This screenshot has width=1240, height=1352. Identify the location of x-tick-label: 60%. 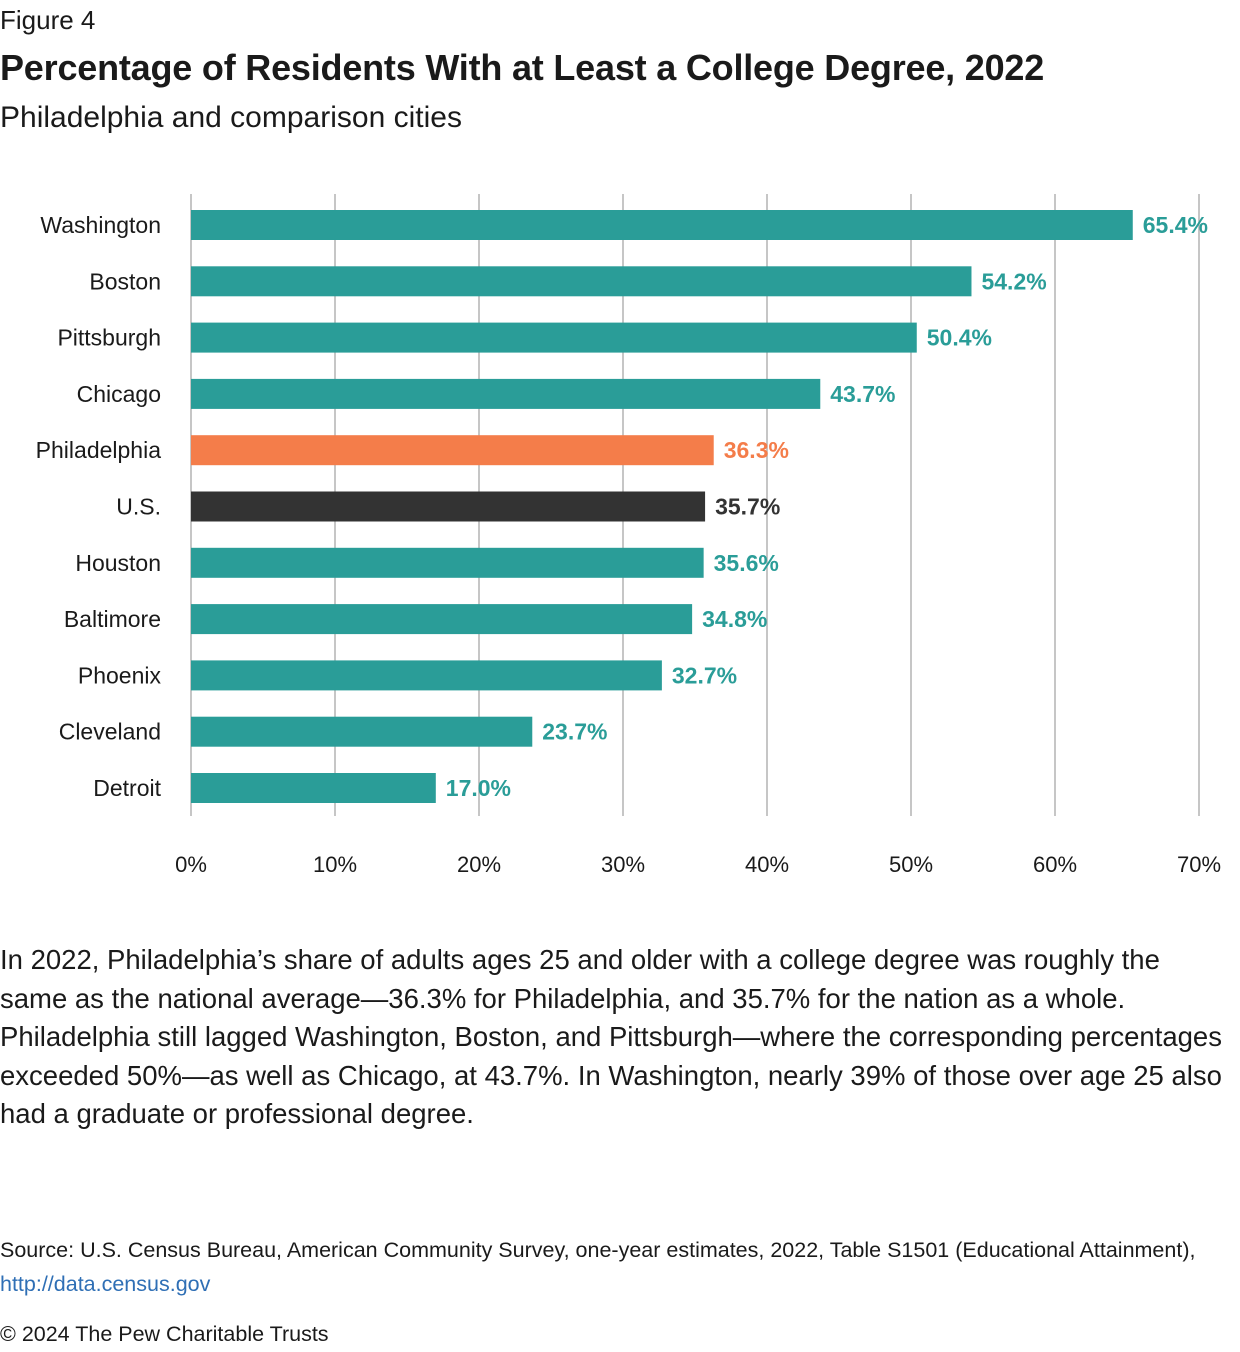
(1055, 864).